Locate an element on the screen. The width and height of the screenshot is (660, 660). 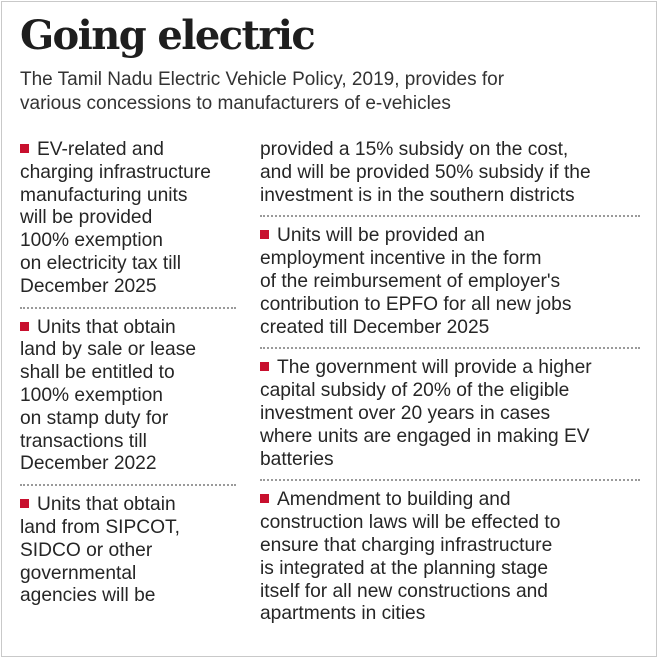
policy-item-line: investment over 20 years in cases is located at coordinates (453, 414).